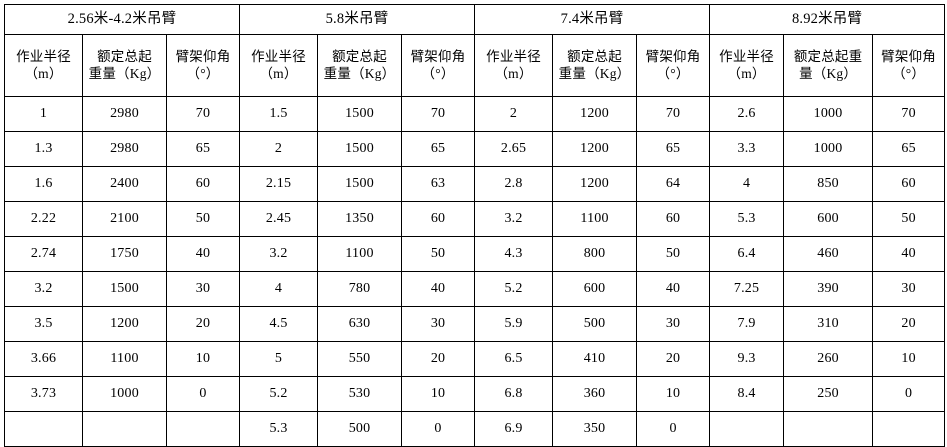 This screenshot has height=447, width=947. I want to click on cell-load: 260, so click(828, 359).